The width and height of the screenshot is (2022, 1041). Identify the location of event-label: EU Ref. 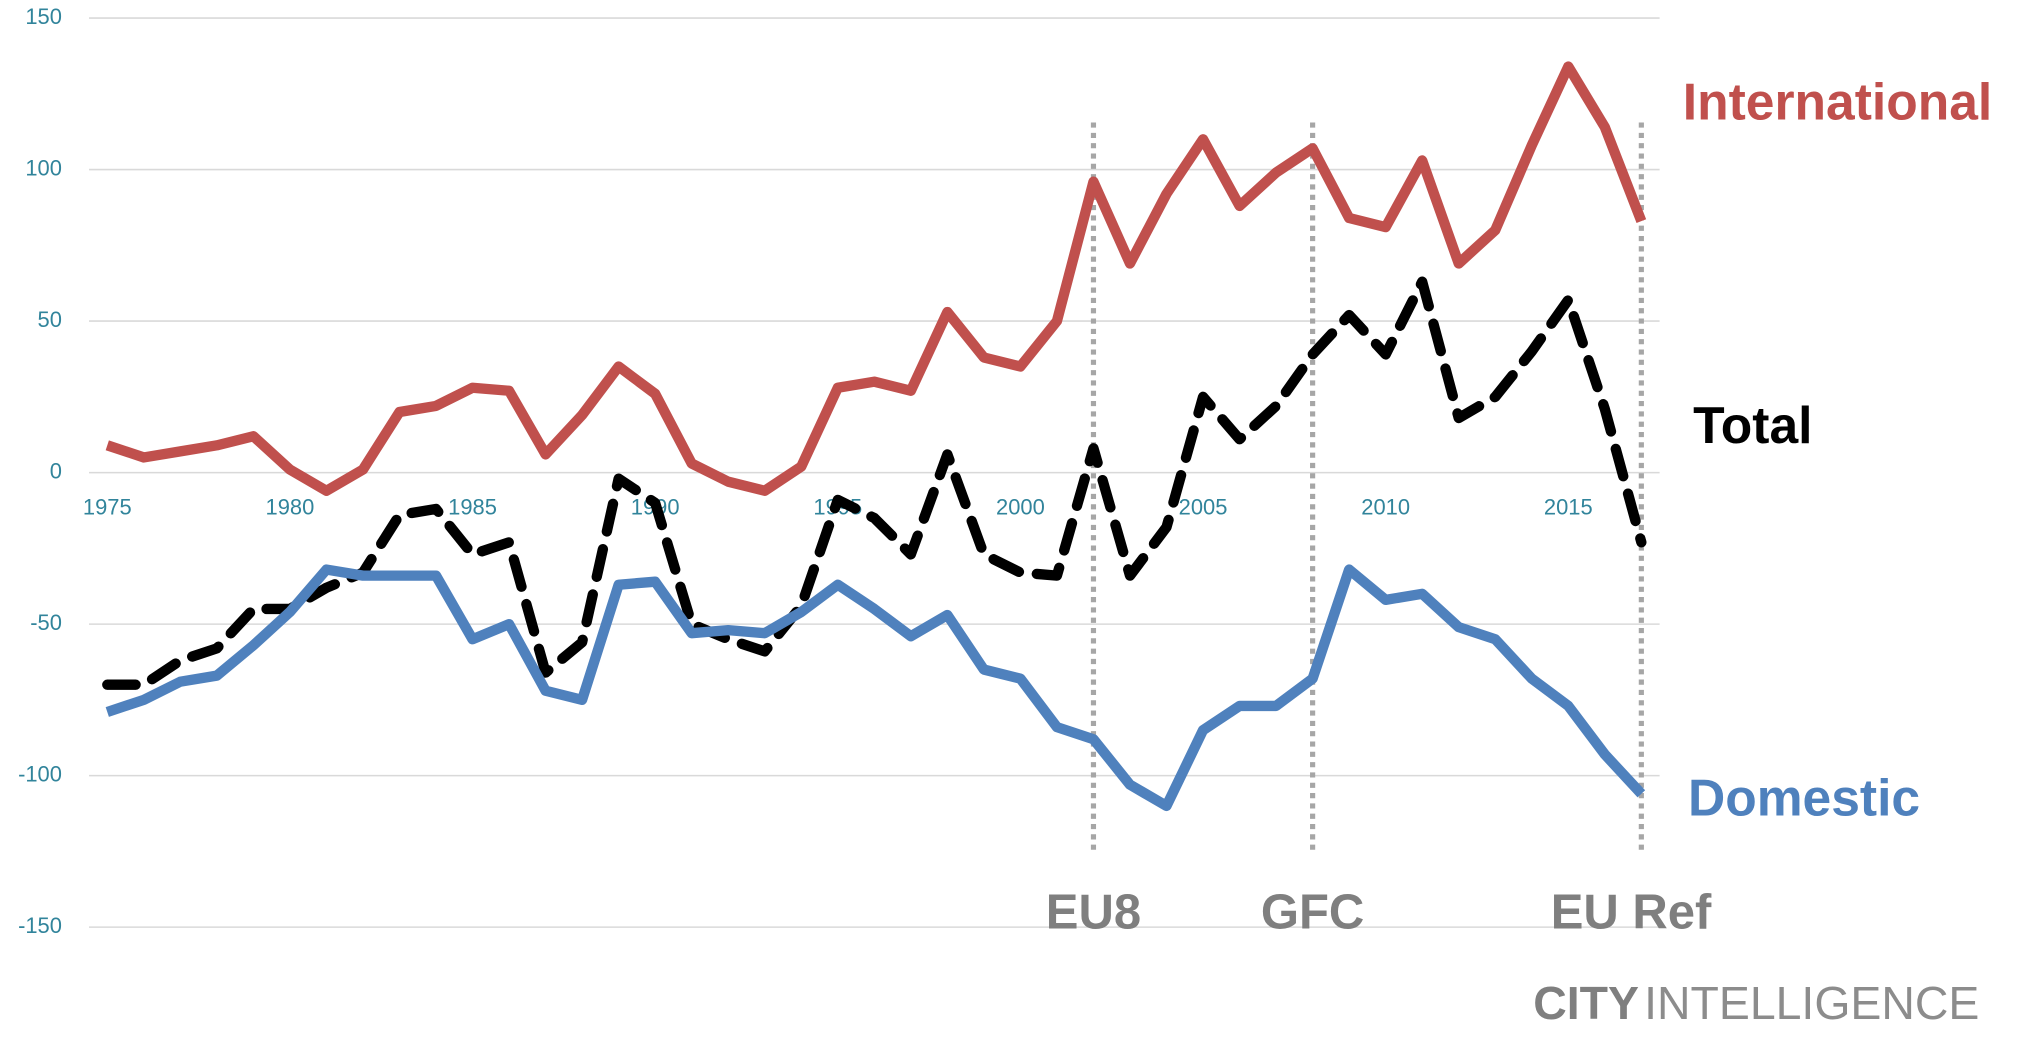
(1631, 912).